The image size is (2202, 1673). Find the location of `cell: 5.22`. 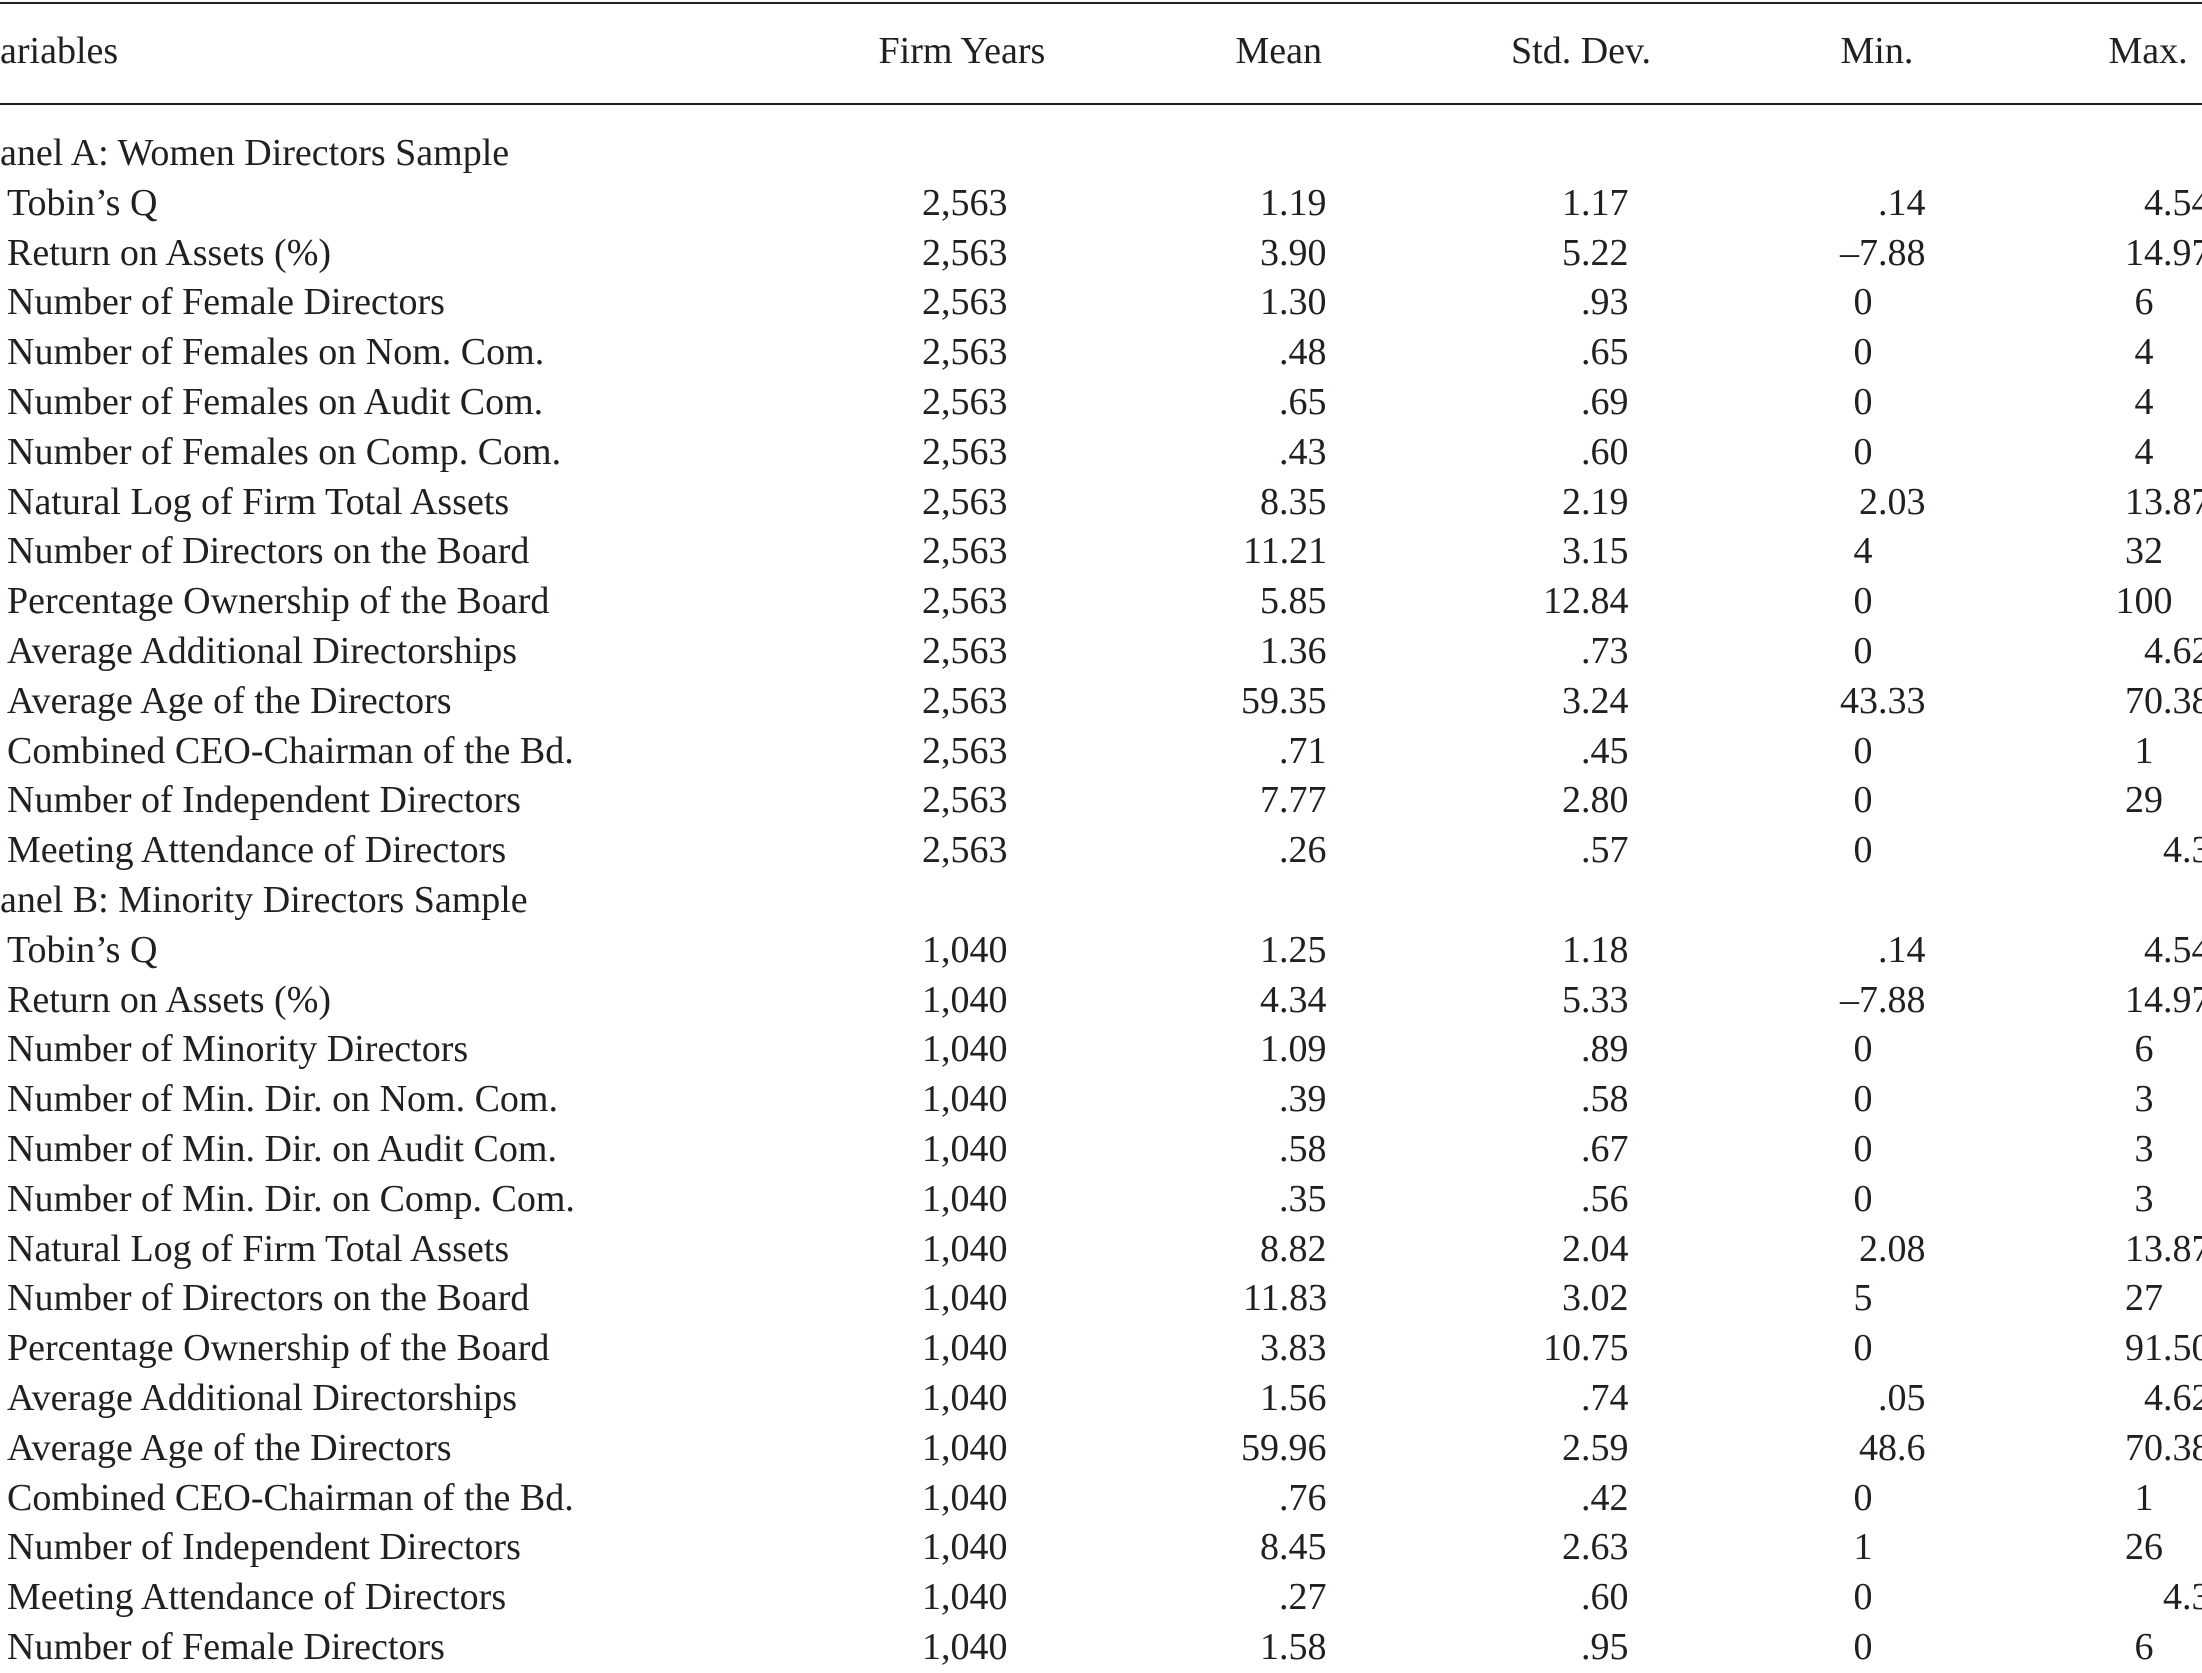

cell: 5.22 is located at coordinates (1595, 252).